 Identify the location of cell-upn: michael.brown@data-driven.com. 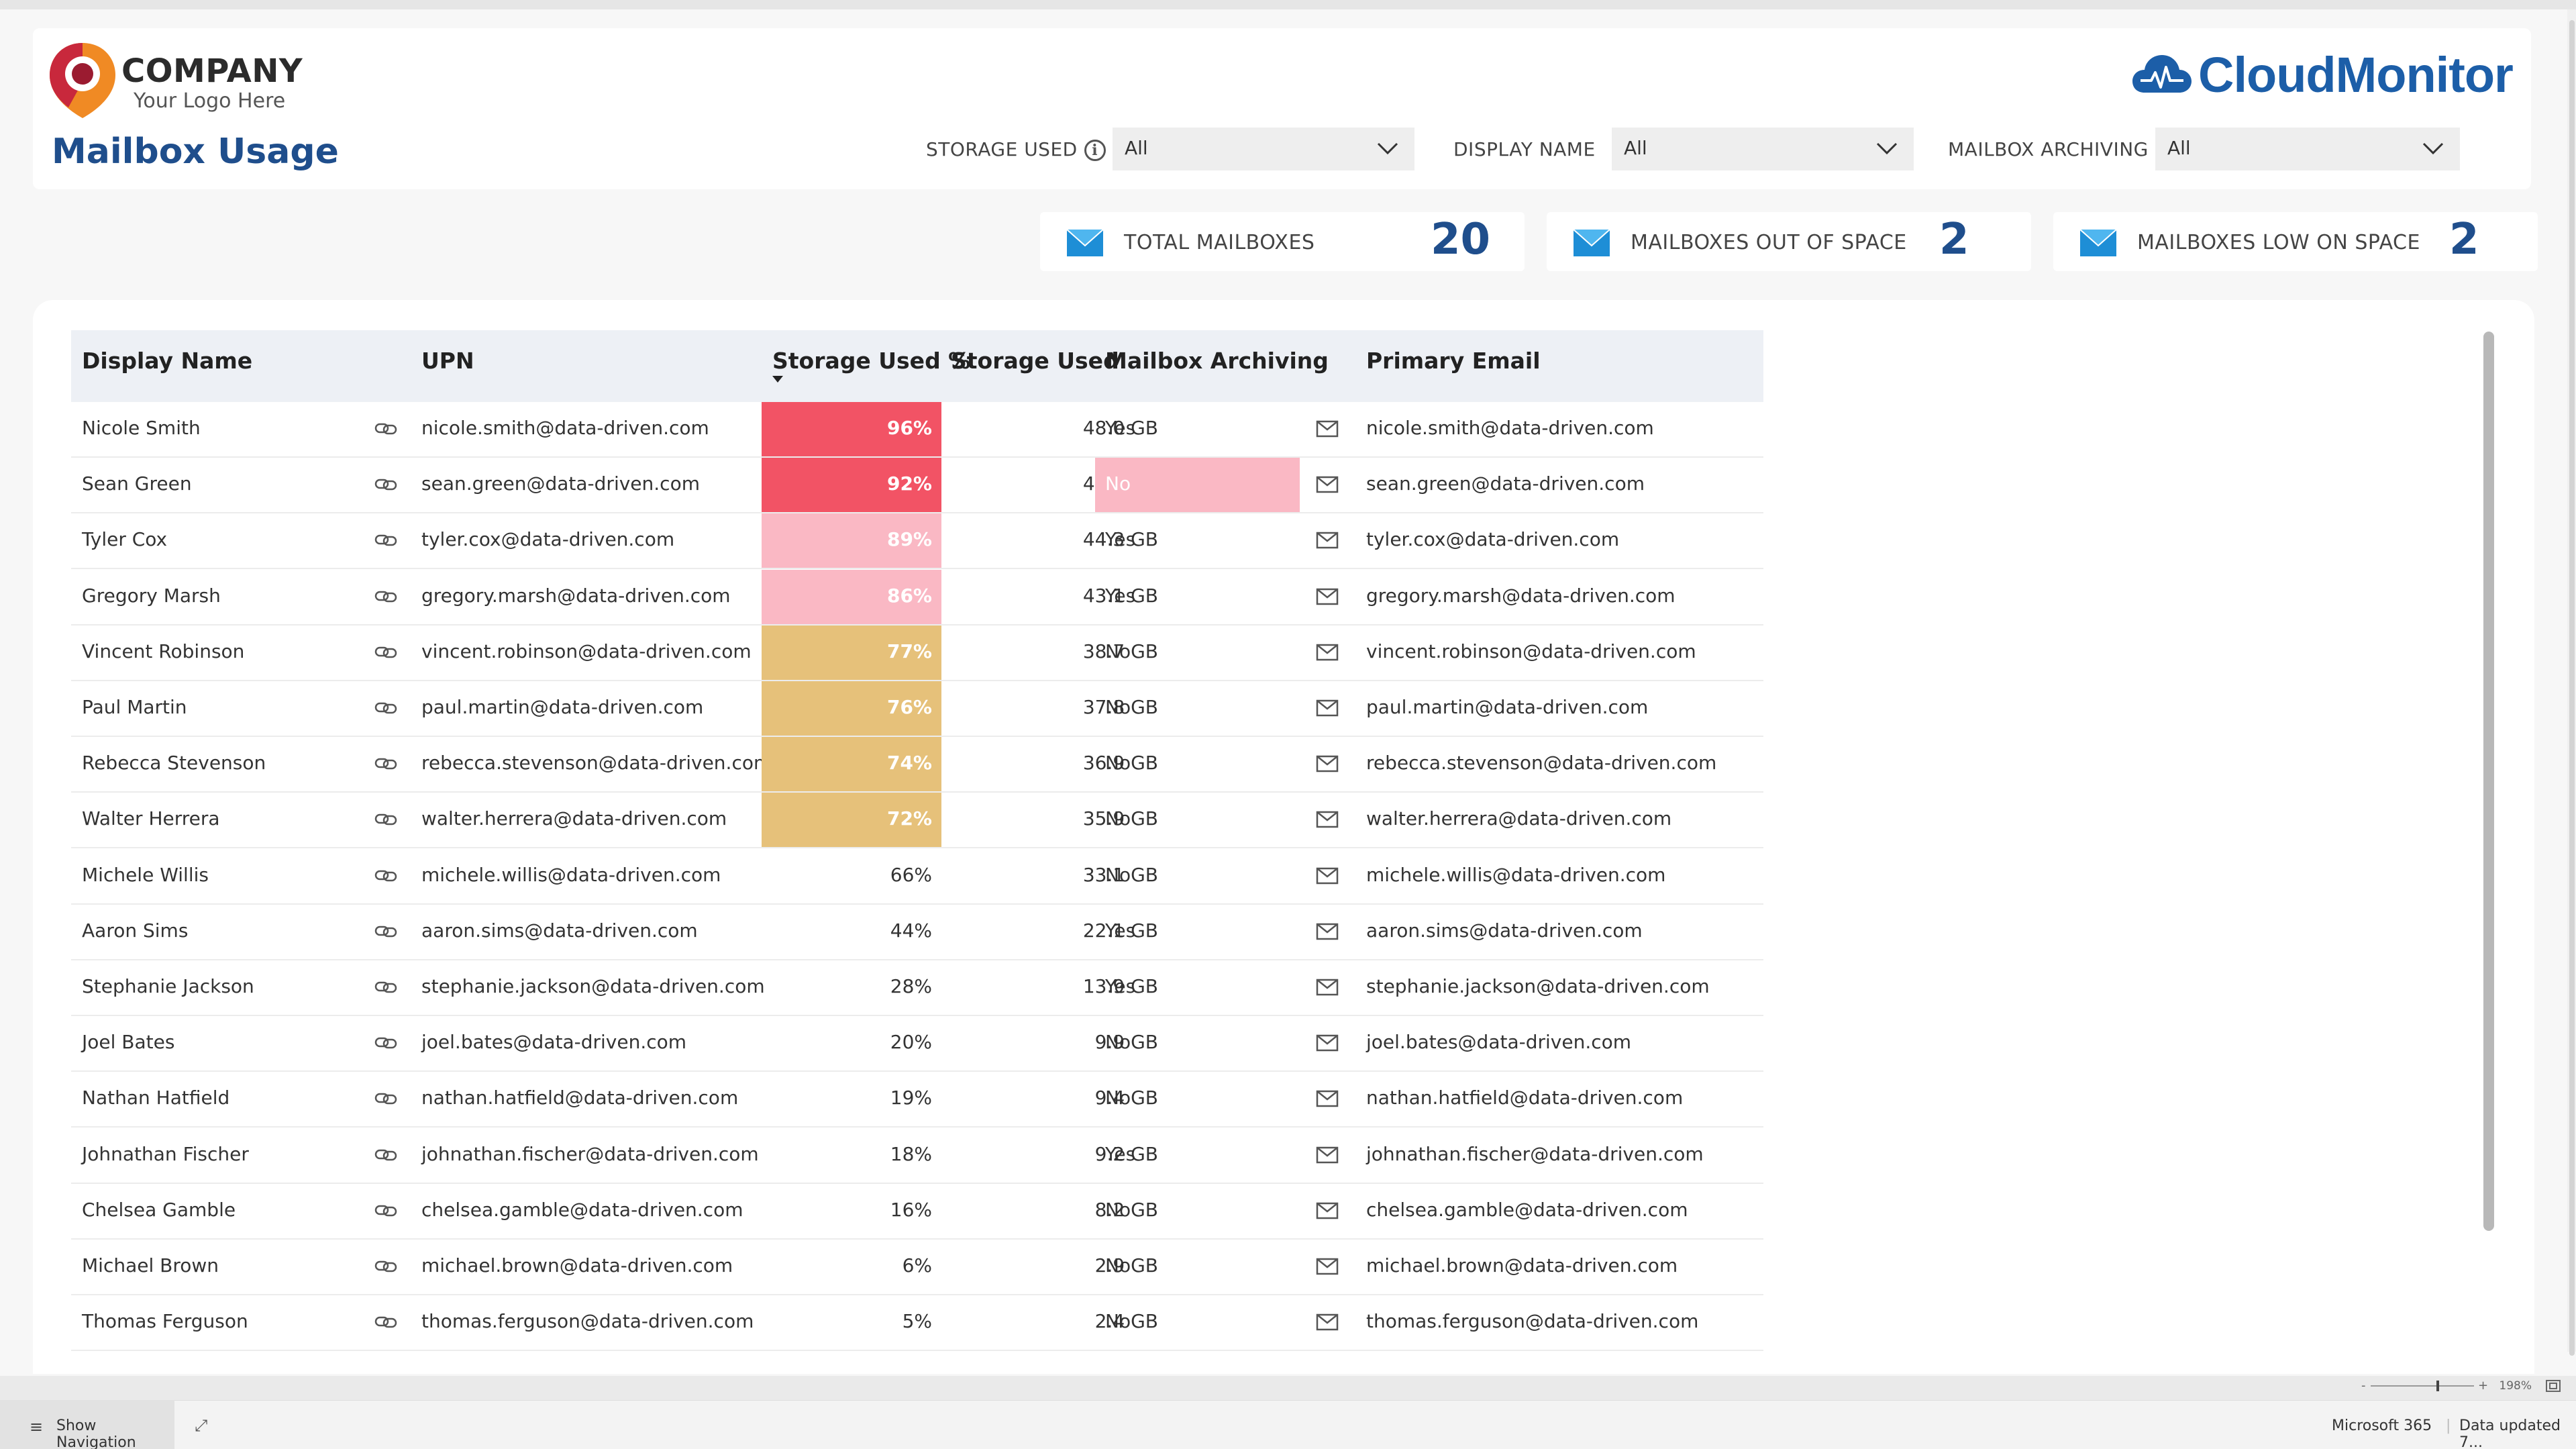
(577, 1265).